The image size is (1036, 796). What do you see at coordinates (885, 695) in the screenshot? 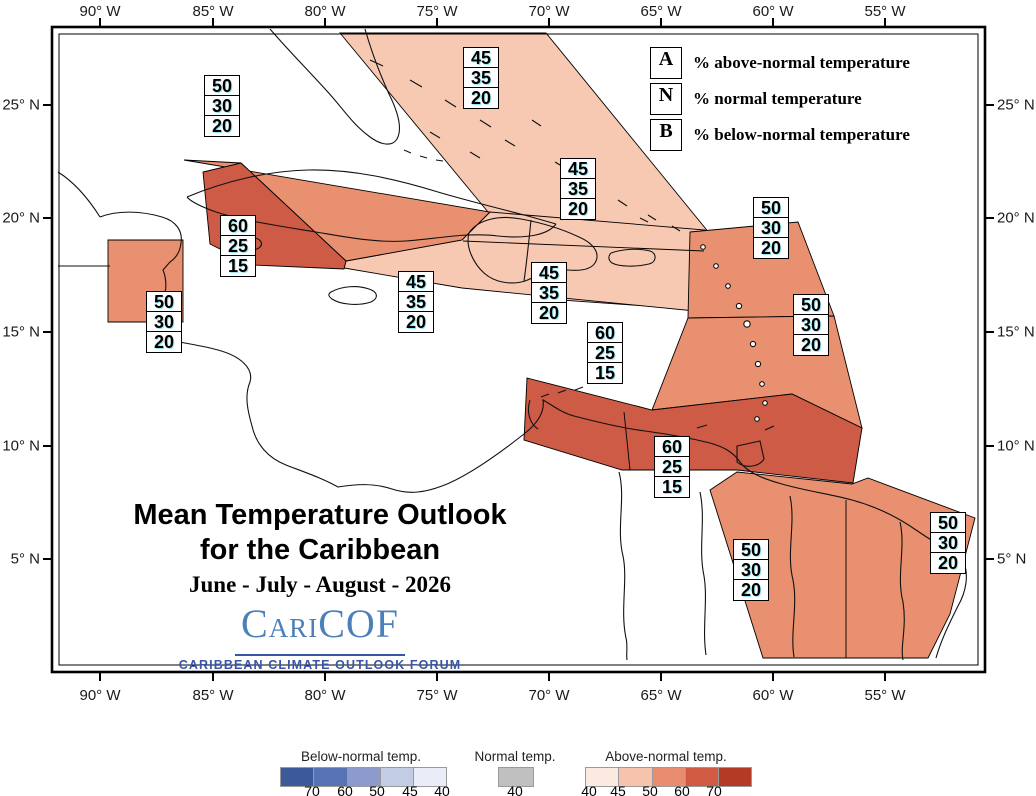
I see `axis-bottom-55w: 55° W` at bounding box center [885, 695].